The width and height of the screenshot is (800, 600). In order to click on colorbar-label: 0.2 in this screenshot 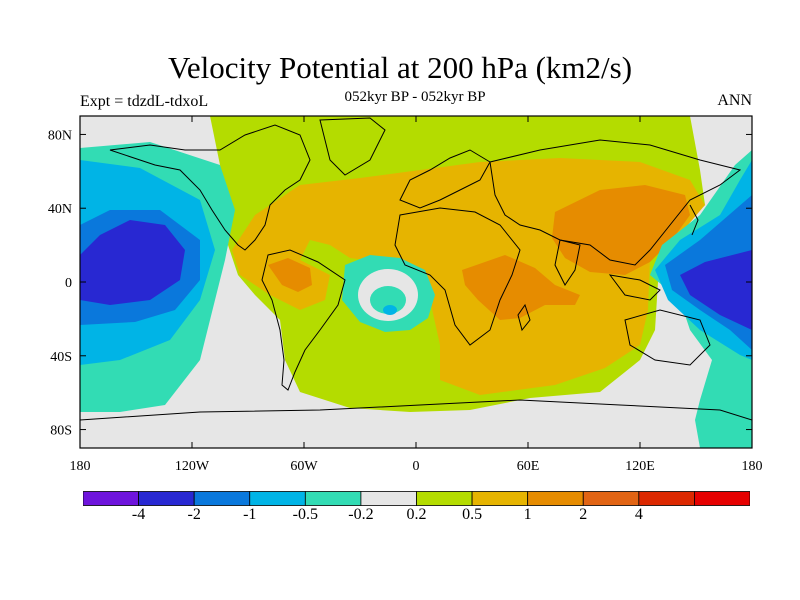, I will do `click(416, 514)`.